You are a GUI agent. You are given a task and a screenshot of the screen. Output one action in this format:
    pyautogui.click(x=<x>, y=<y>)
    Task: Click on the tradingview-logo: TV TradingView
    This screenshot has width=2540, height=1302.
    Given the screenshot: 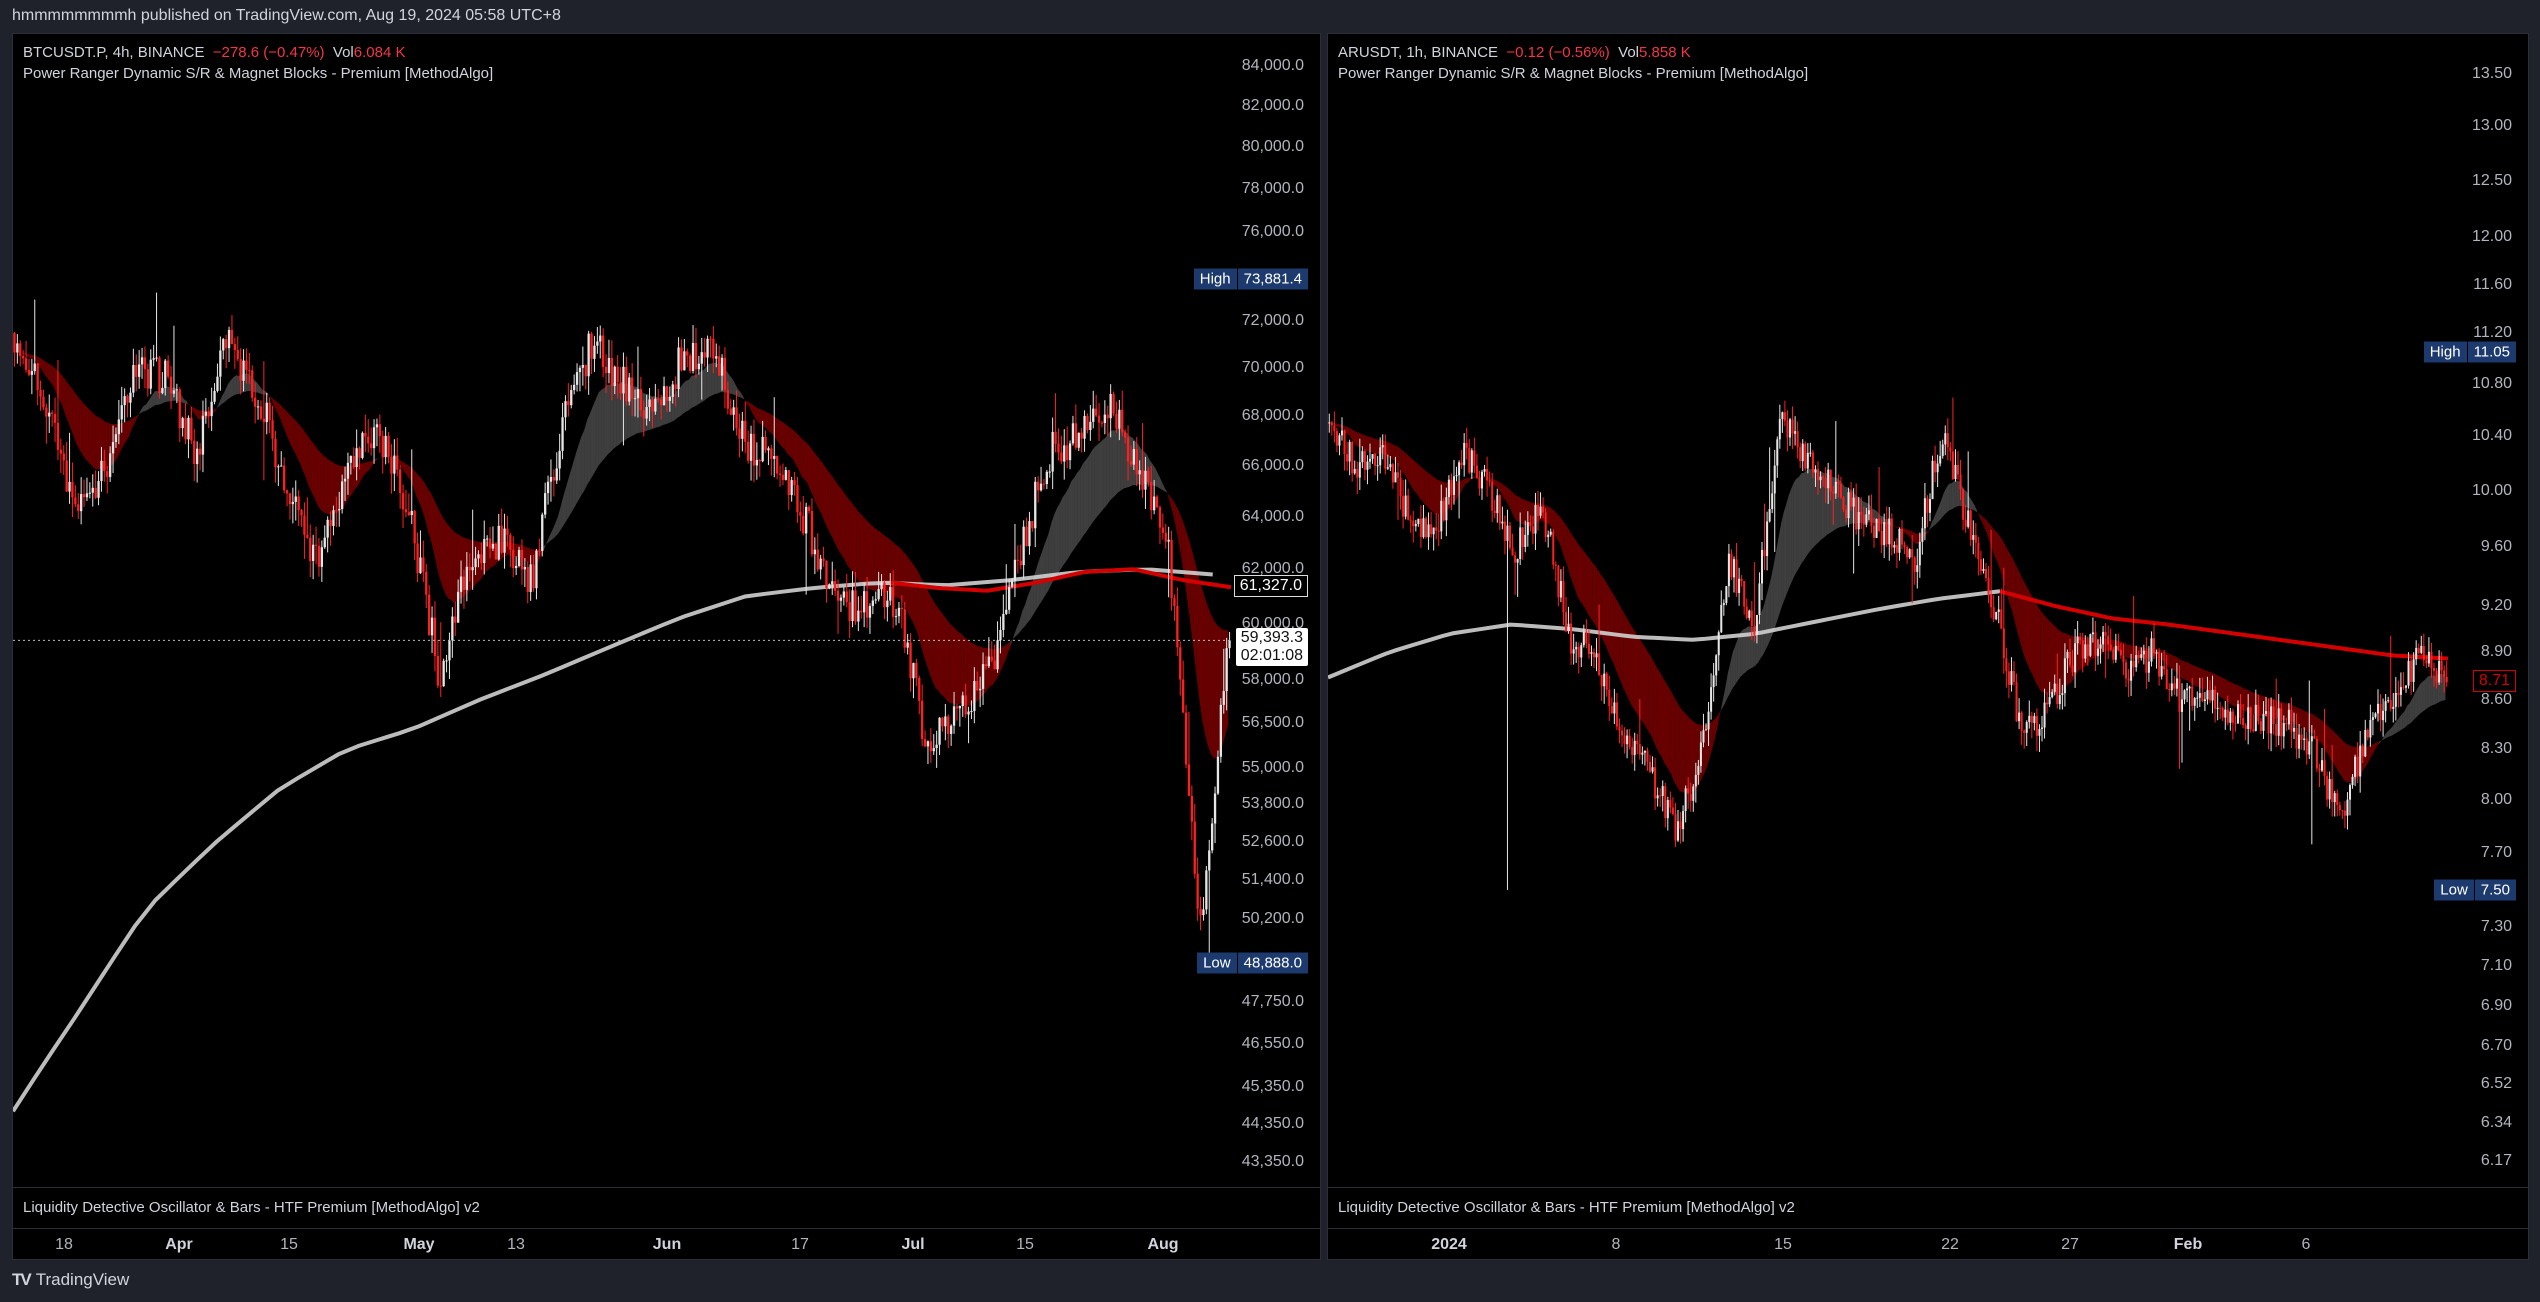 What is the action you would take?
    pyautogui.click(x=71, y=1279)
    